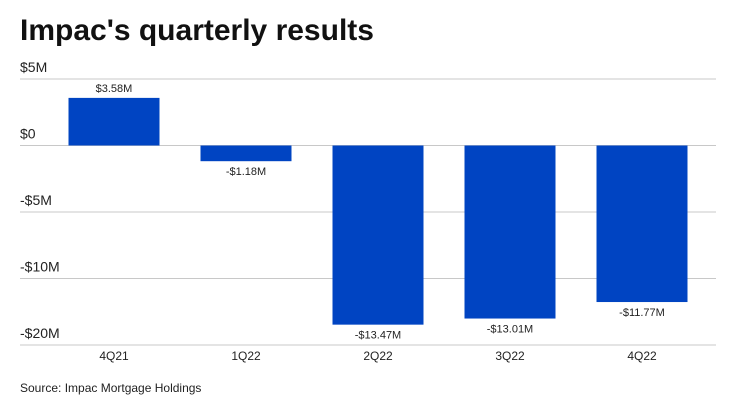 Image resolution: width=740 pixels, height=416 pixels. Describe the element at coordinates (378, 356) in the screenshot. I see `x-tick-label: 2Q22` at that location.